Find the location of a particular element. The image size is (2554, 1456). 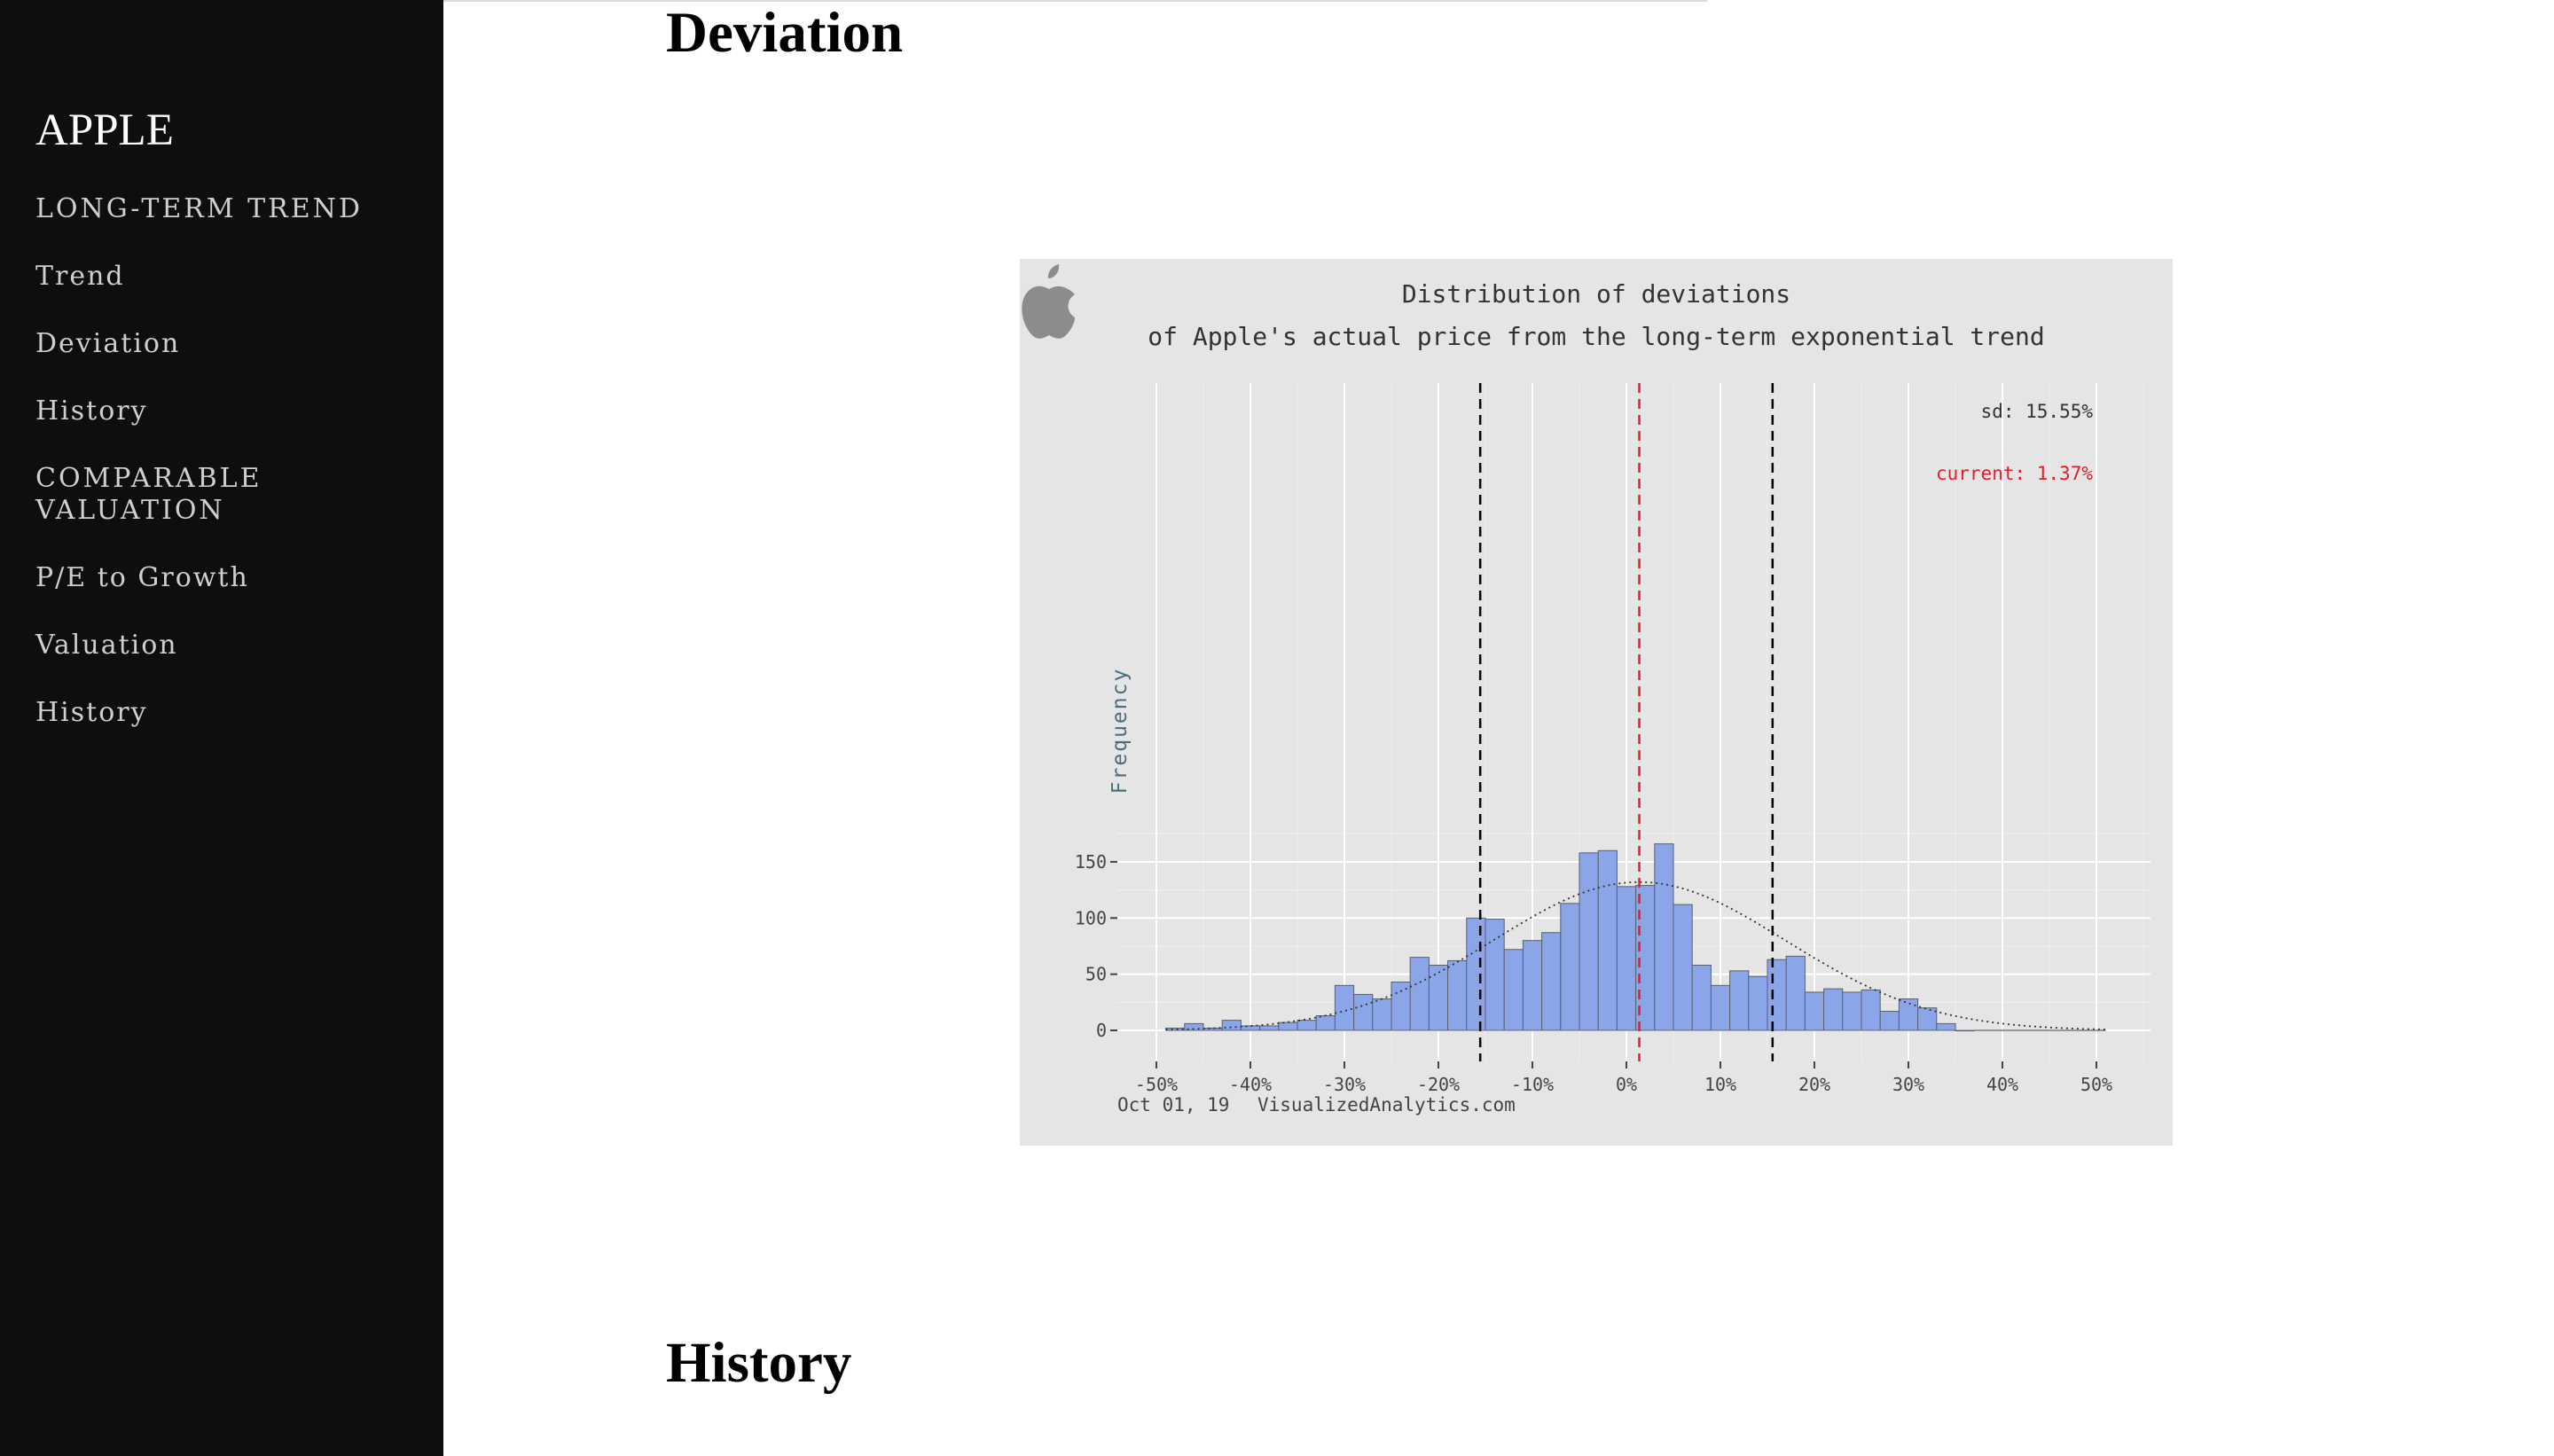

sd-annotation: sd: 15.55% is located at coordinates (2036, 411).